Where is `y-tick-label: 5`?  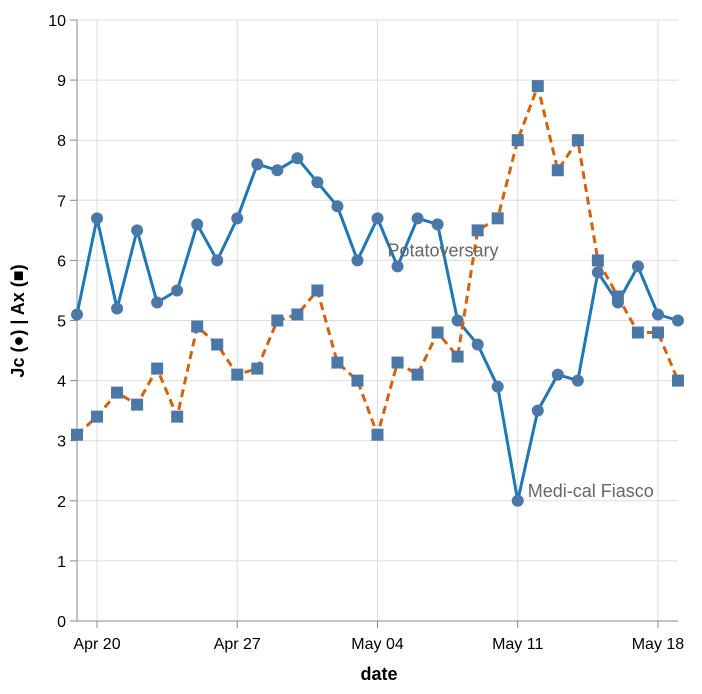
y-tick-label: 5 is located at coordinates (61, 322).